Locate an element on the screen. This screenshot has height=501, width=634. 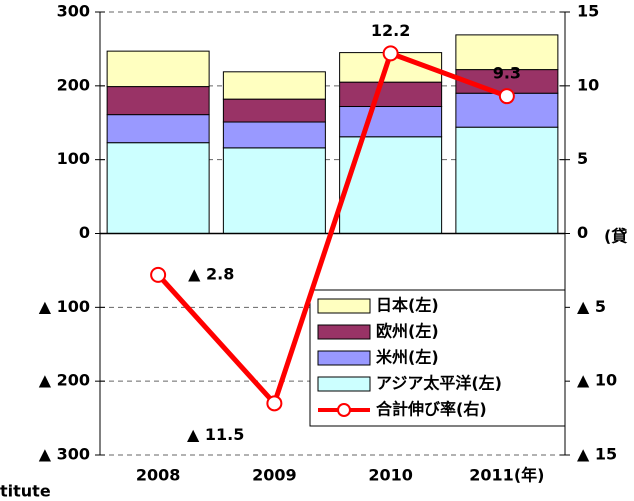
x-tick-label: 2009 is located at coordinates (274, 475).